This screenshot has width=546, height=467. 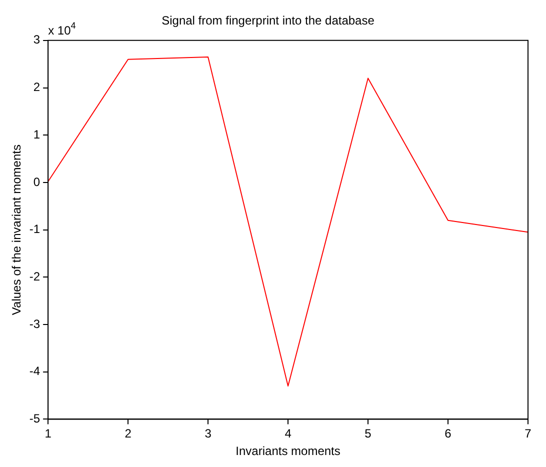 I want to click on x-tick-label: 2, so click(x=128, y=433).